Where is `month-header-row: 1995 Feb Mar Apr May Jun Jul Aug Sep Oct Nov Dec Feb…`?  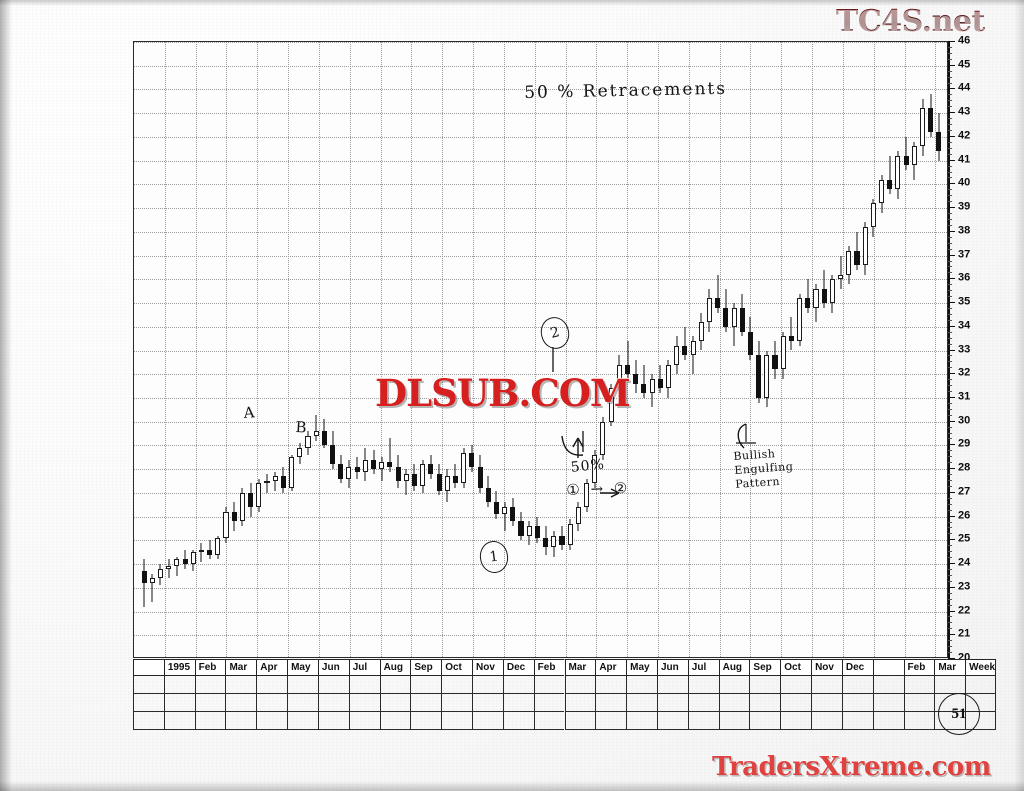 month-header-row: 1995 Feb Mar Apr May Jun Jul Aug Sep Oct Nov Dec Feb… is located at coordinates (564, 667).